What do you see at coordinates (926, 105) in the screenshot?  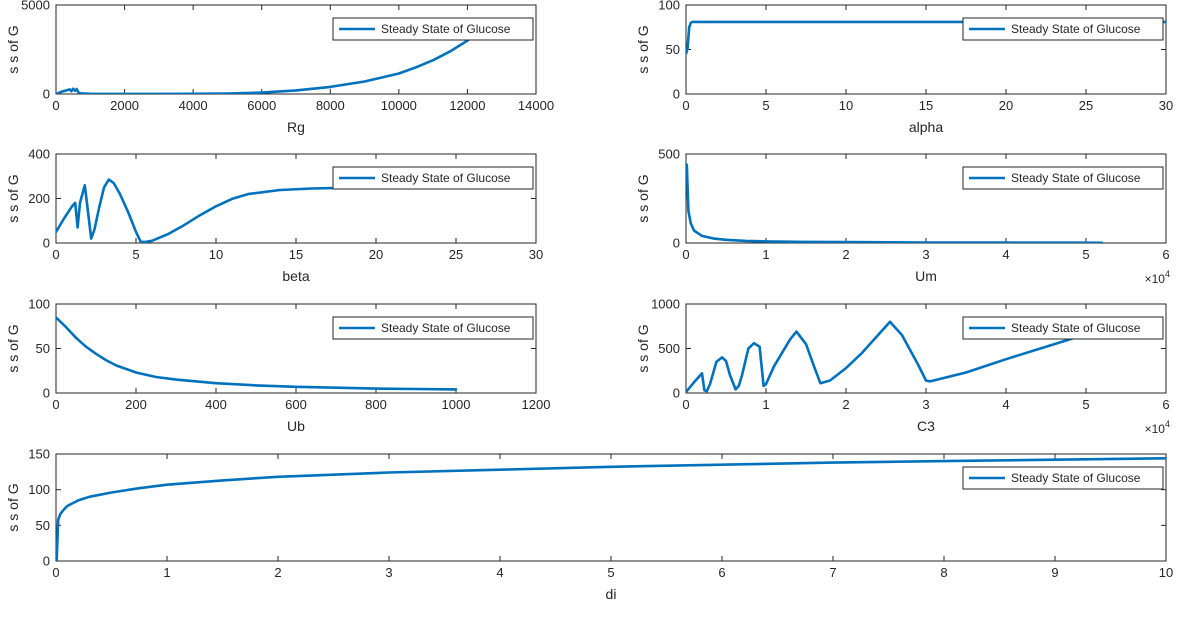 I see `x-tick-label: 15` at bounding box center [926, 105].